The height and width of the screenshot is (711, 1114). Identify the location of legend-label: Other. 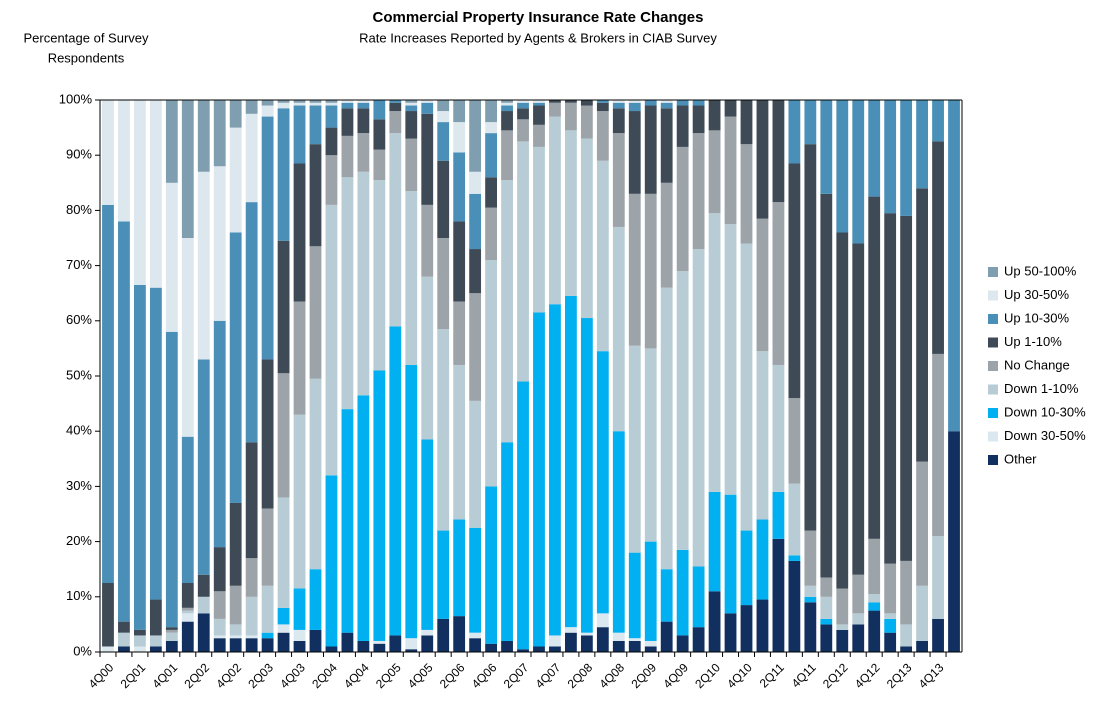
(1020, 458).